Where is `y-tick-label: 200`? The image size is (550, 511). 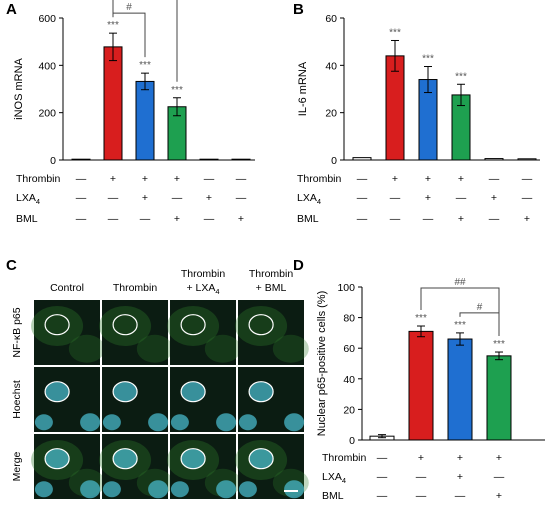
y-tick-label: 200 is located at coordinates (47, 114).